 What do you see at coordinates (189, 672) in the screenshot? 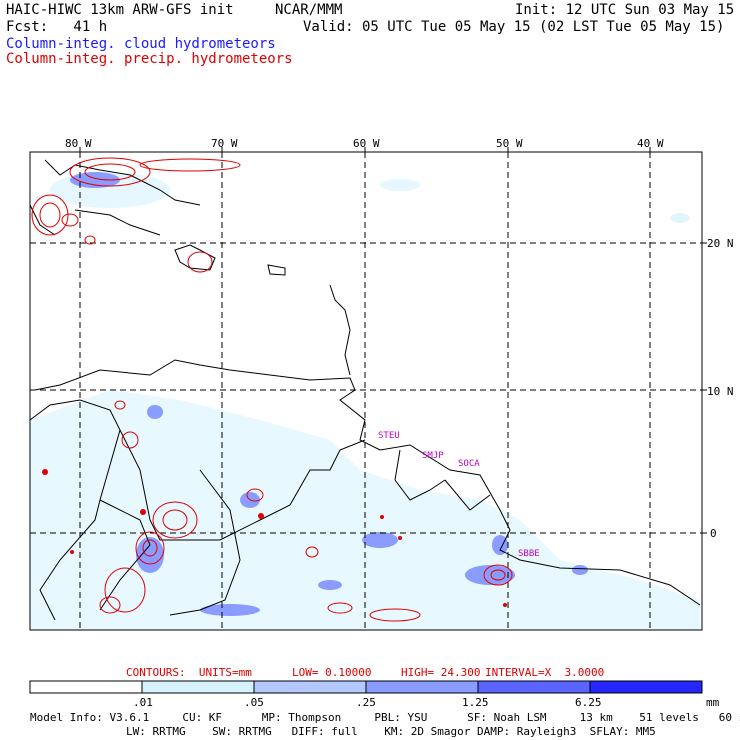
I see `contour-units: CONTOURS: UNITS=mm` at bounding box center [189, 672].